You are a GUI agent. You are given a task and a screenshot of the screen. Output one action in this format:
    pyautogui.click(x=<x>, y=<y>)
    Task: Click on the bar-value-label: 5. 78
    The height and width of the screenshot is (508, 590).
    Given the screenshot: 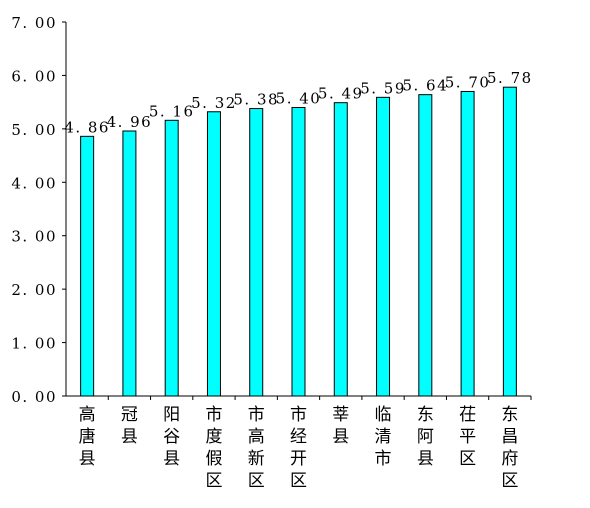 What is the action you would take?
    pyautogui.click(x=510, y=78)
    